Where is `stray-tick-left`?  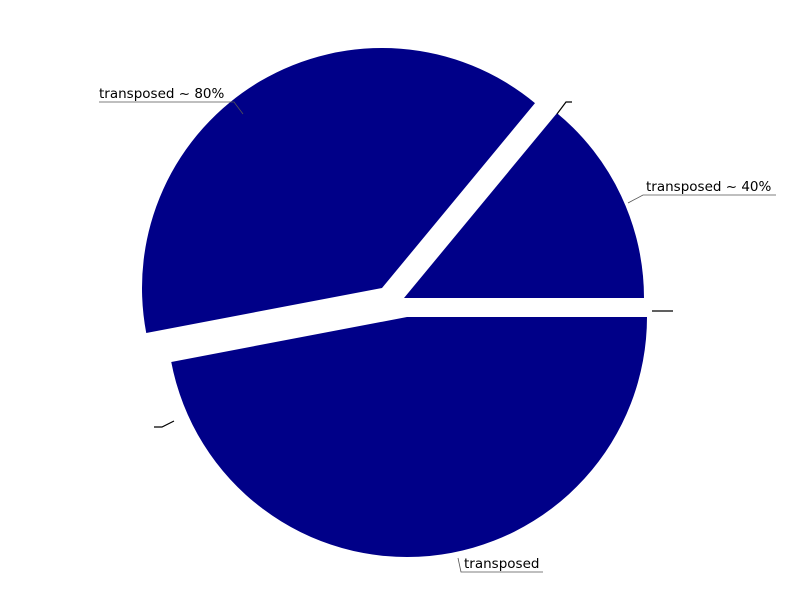
stray-tick-left is located at coordinates (164, 424).